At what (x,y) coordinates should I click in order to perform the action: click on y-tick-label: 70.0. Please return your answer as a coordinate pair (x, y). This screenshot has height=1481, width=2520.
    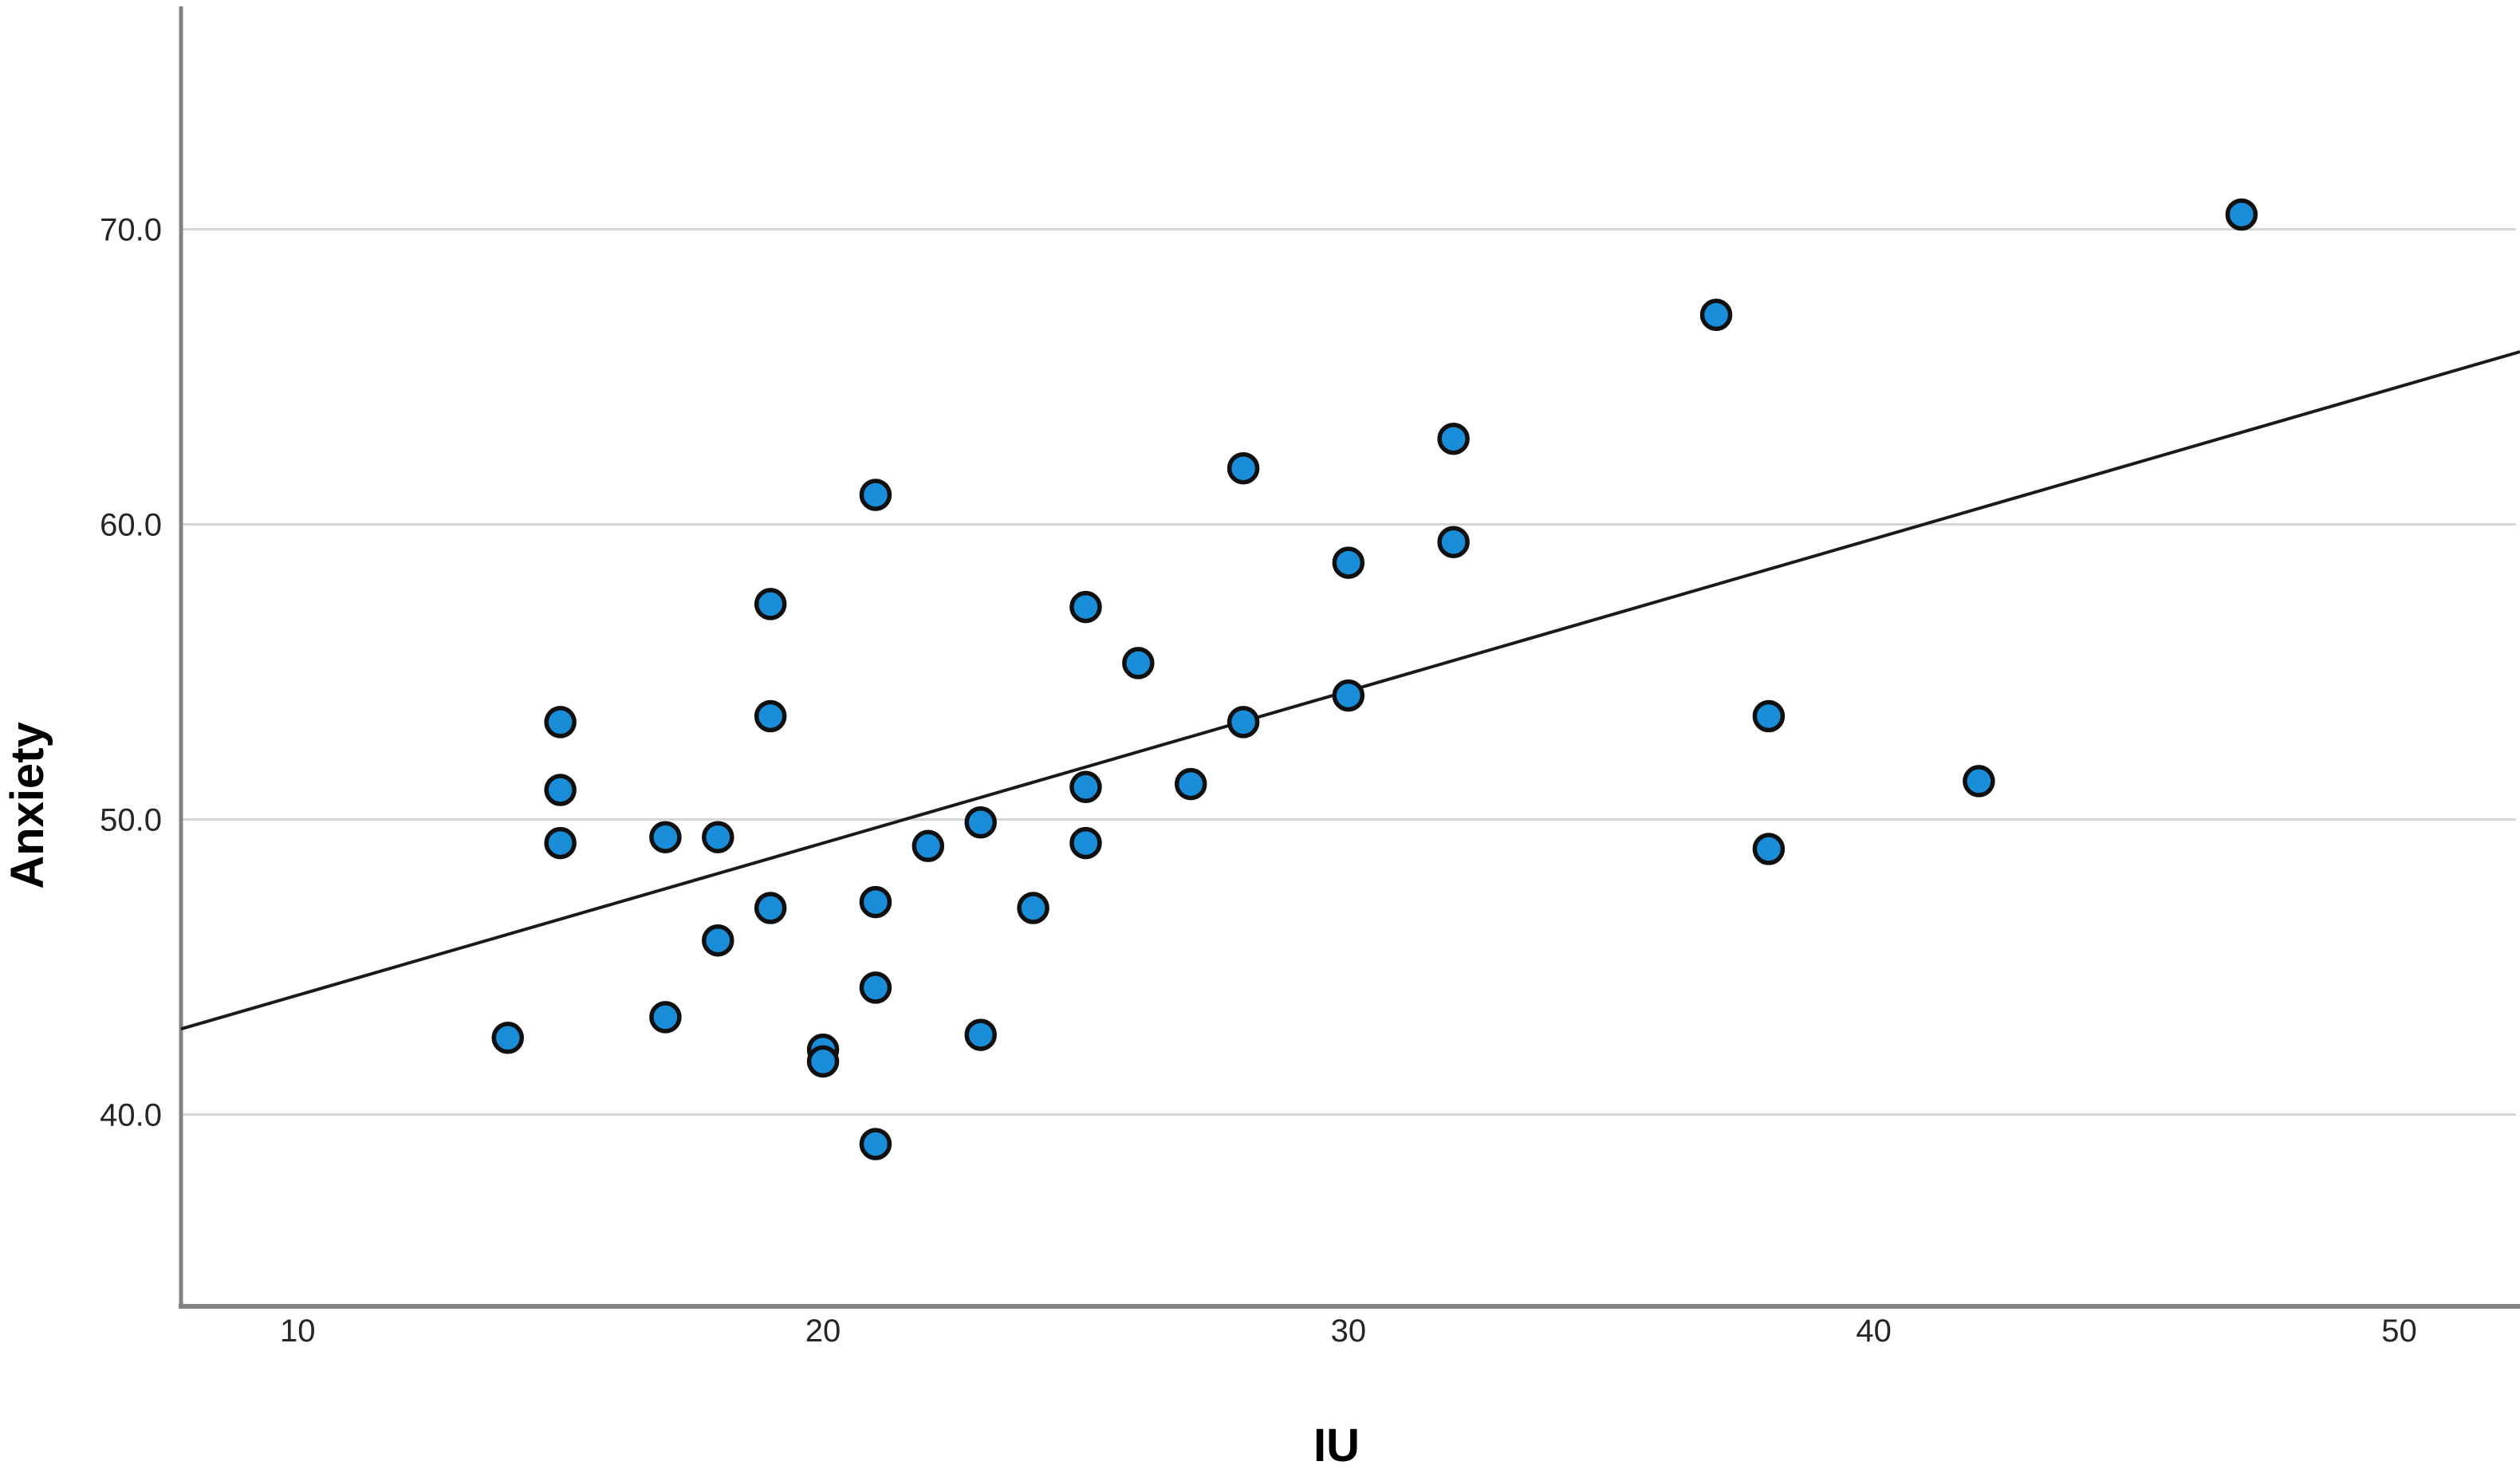
    Looking at the image, I should click on (131, 231).